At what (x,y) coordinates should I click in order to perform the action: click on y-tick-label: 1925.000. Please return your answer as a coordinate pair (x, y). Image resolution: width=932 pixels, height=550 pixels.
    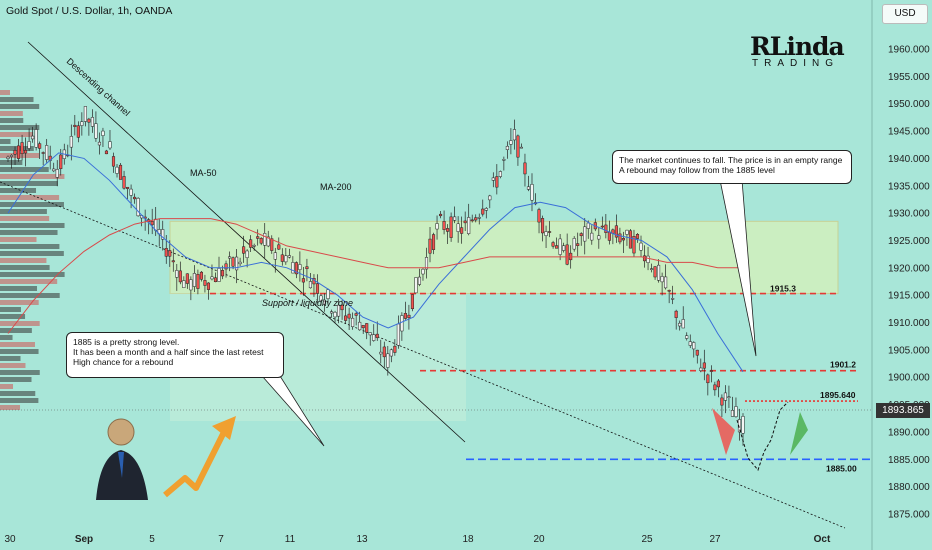
    Looking at the image, I should click on (909, 241).